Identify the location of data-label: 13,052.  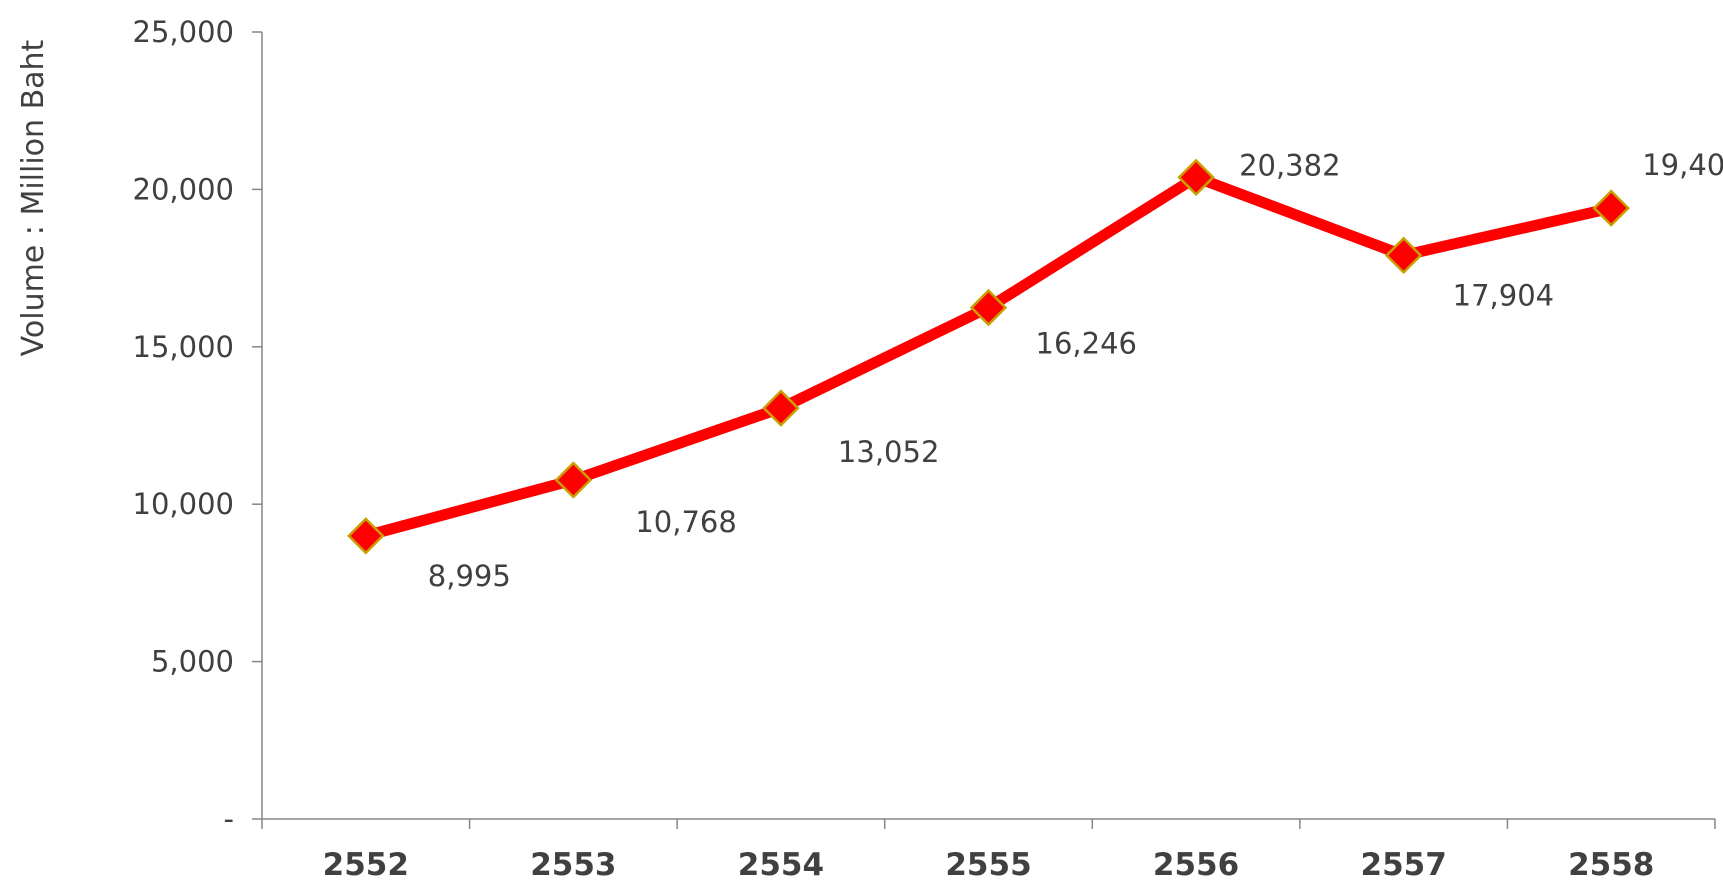
(888, 452).